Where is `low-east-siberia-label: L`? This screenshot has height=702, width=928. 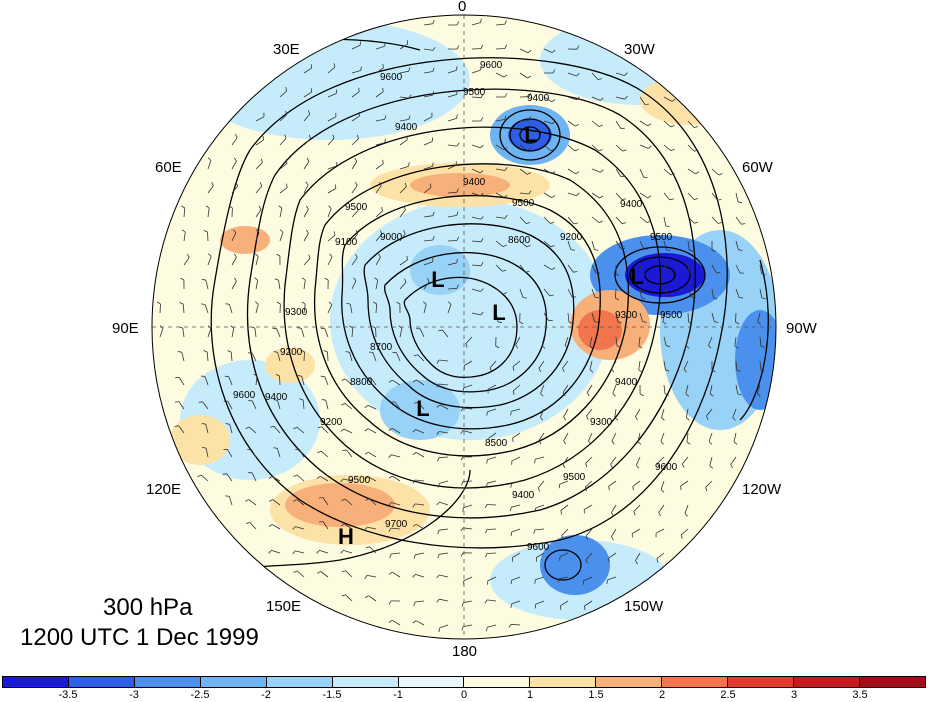
low-east-siberia-label: L is located at coordinates (423, 408).